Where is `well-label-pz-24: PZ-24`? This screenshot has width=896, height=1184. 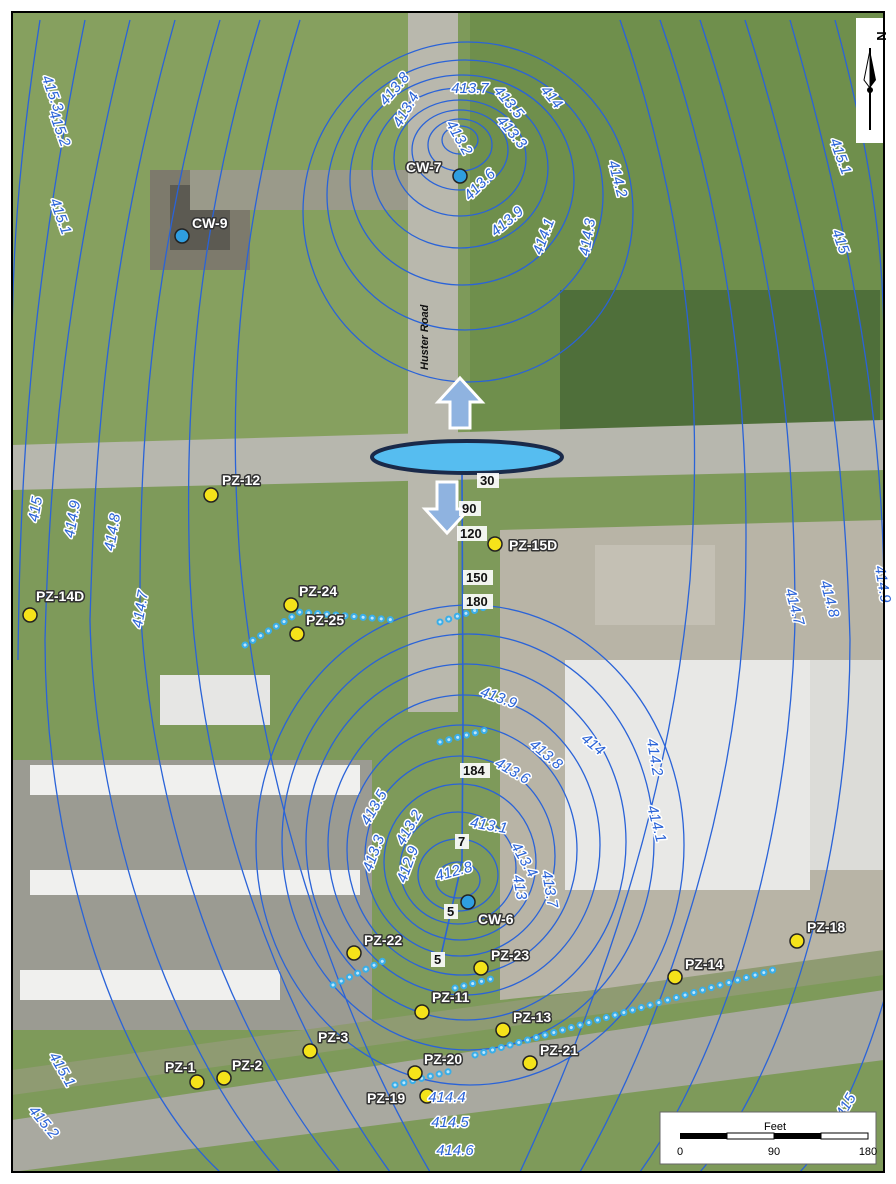 well-label-pz-24: PZ-24 is located at coordinates (318, 591).